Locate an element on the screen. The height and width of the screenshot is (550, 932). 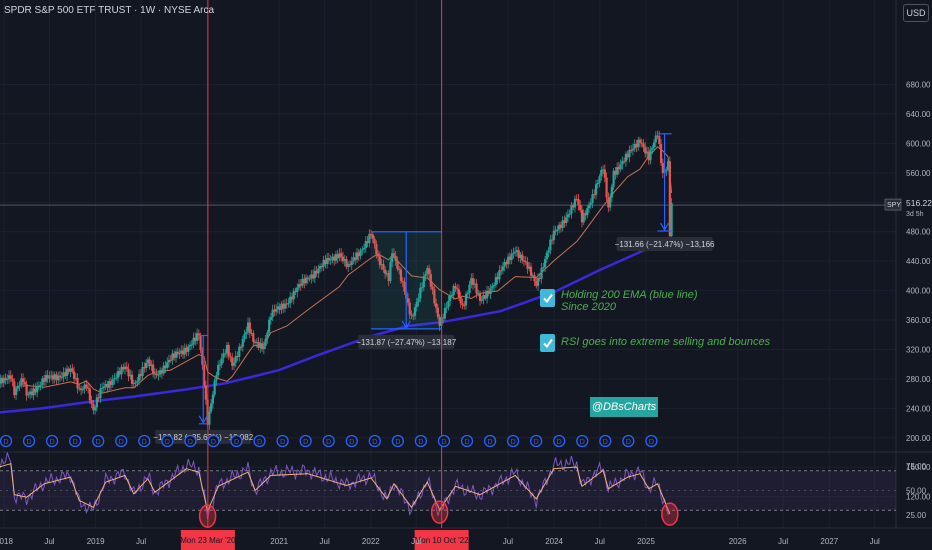
rsi-tick-label: 75.00 is located at coordinates (916, 466).